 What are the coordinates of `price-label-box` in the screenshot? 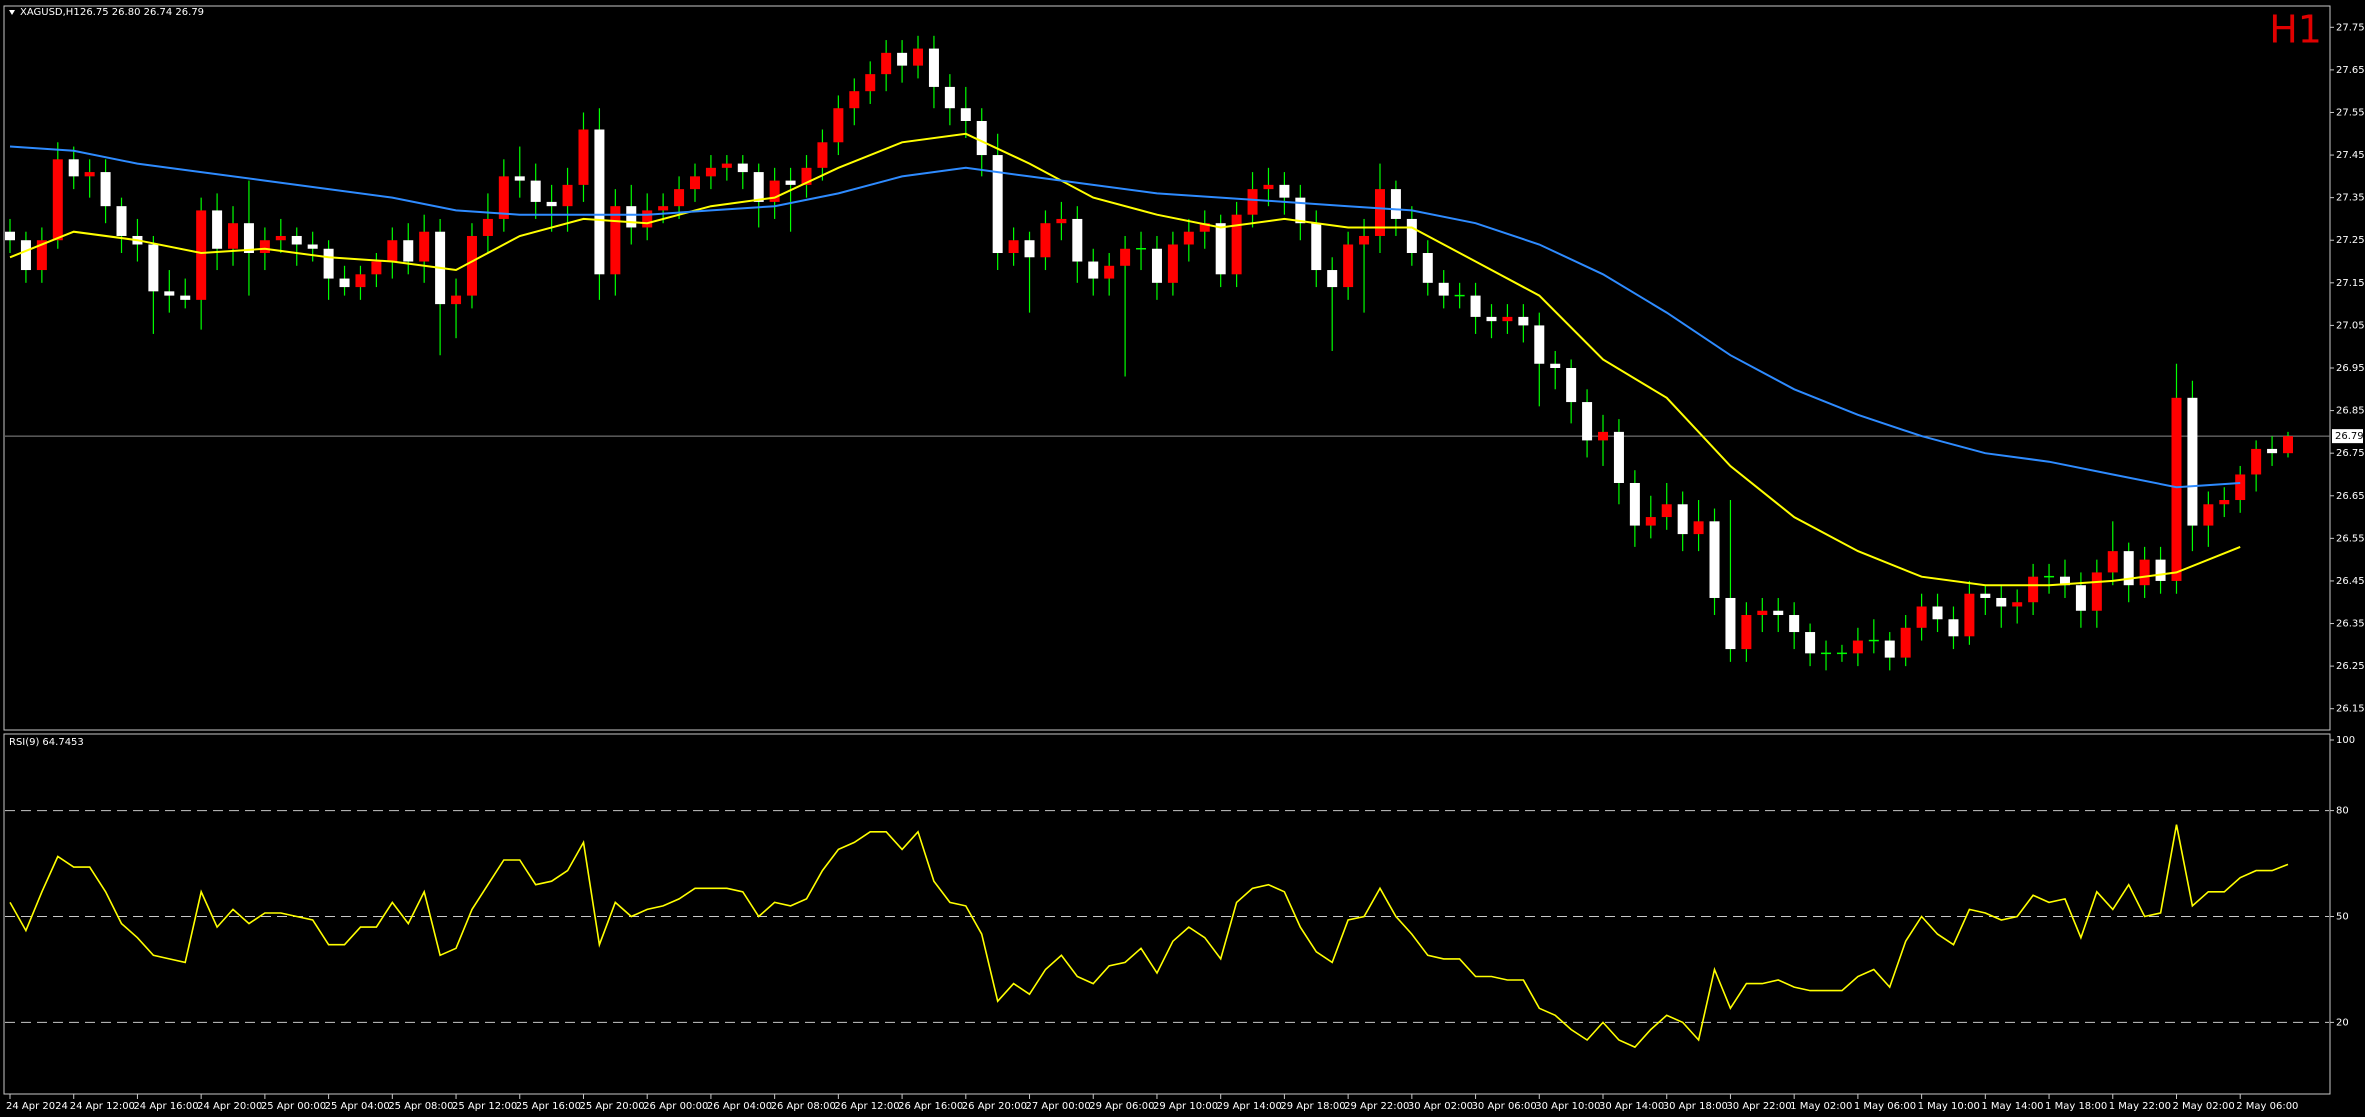 It's located at (2347, 436).